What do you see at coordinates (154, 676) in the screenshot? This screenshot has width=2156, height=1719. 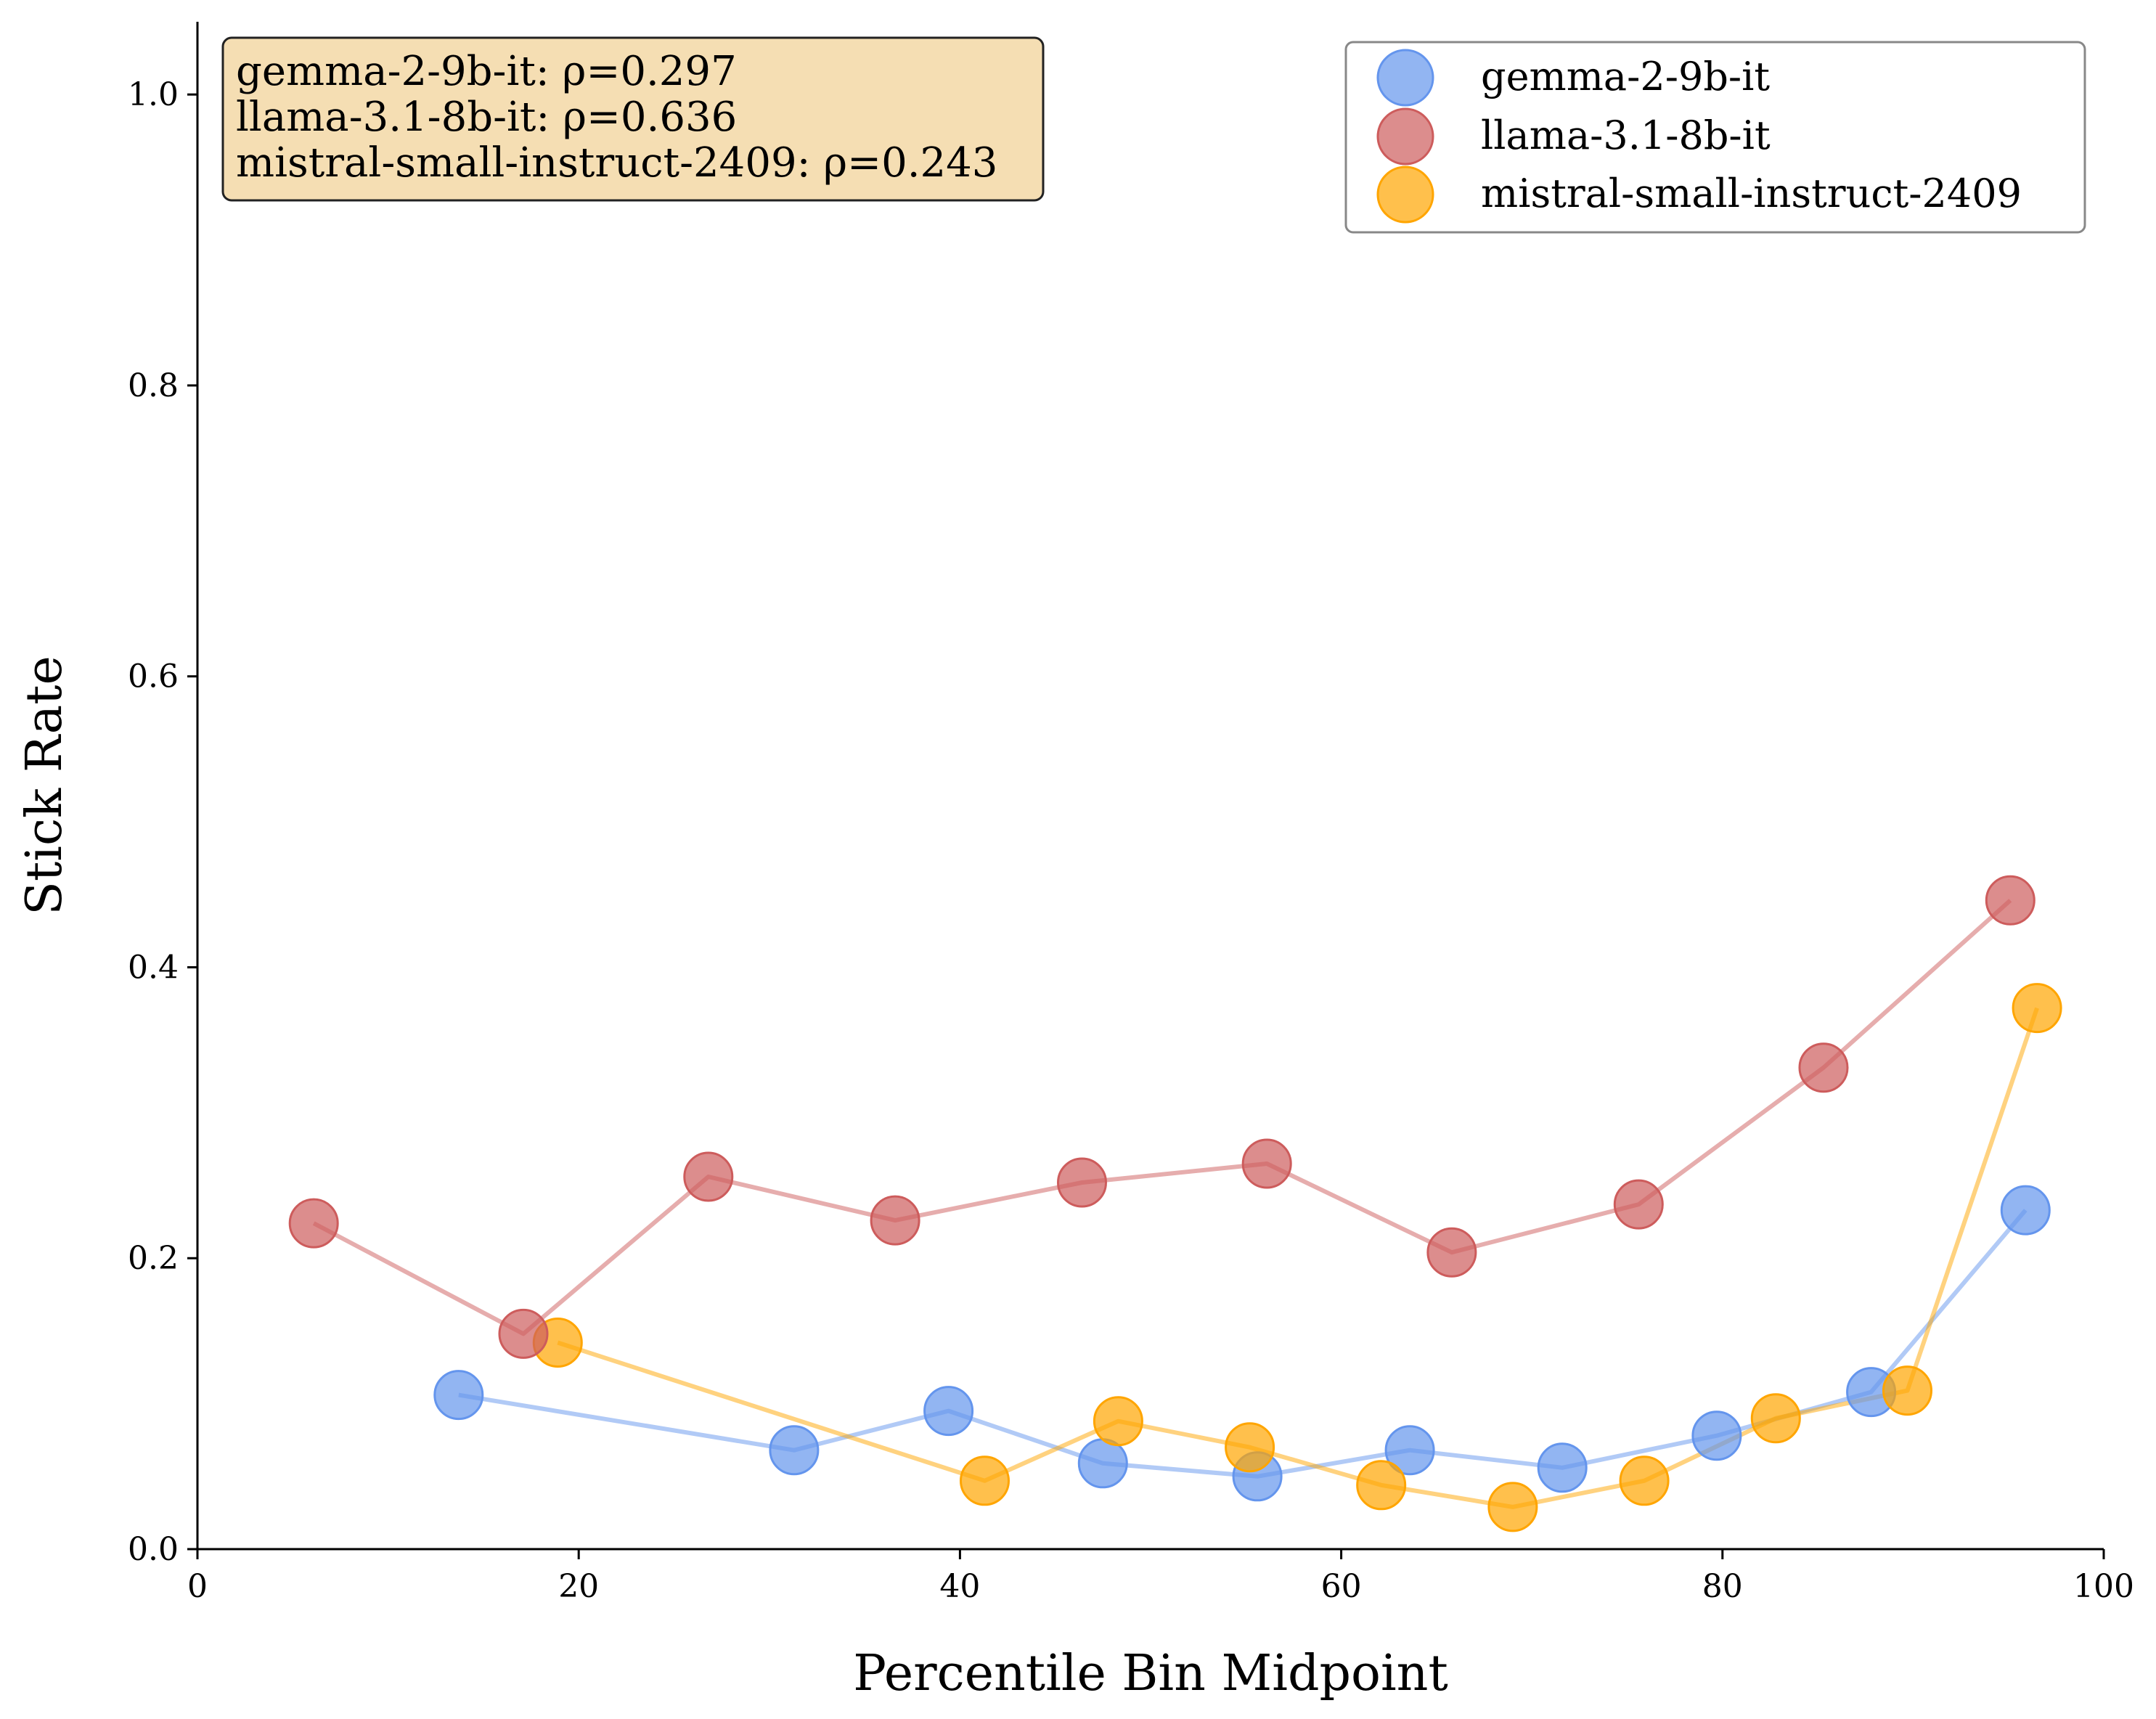 I see `y-tick-label: 0.6` at bounding box center [154, 676].